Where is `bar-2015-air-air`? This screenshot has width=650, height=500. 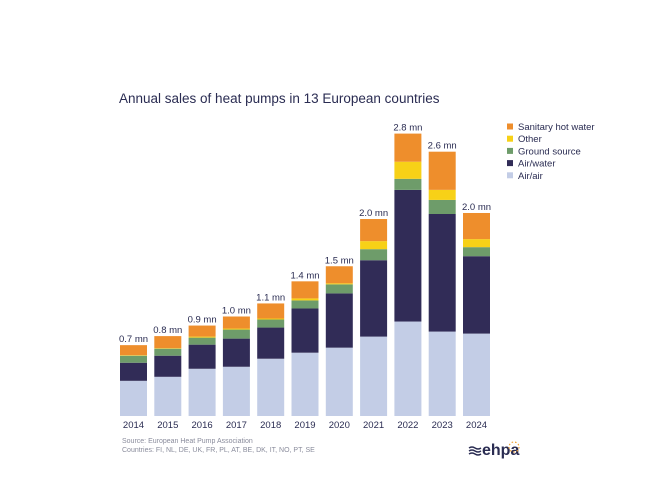
bar-2015-air-air is located at coordinates (168, 396).